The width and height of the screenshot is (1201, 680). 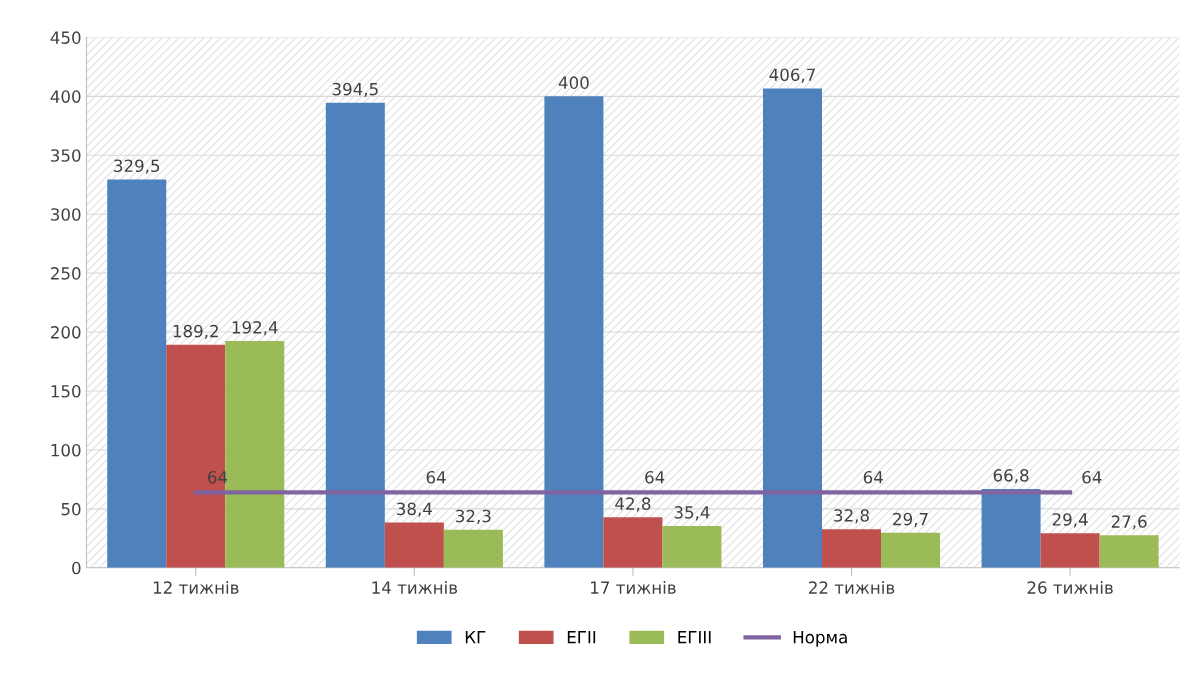 I want to click on y-tick-label: 300, so click(x=66, y=214).